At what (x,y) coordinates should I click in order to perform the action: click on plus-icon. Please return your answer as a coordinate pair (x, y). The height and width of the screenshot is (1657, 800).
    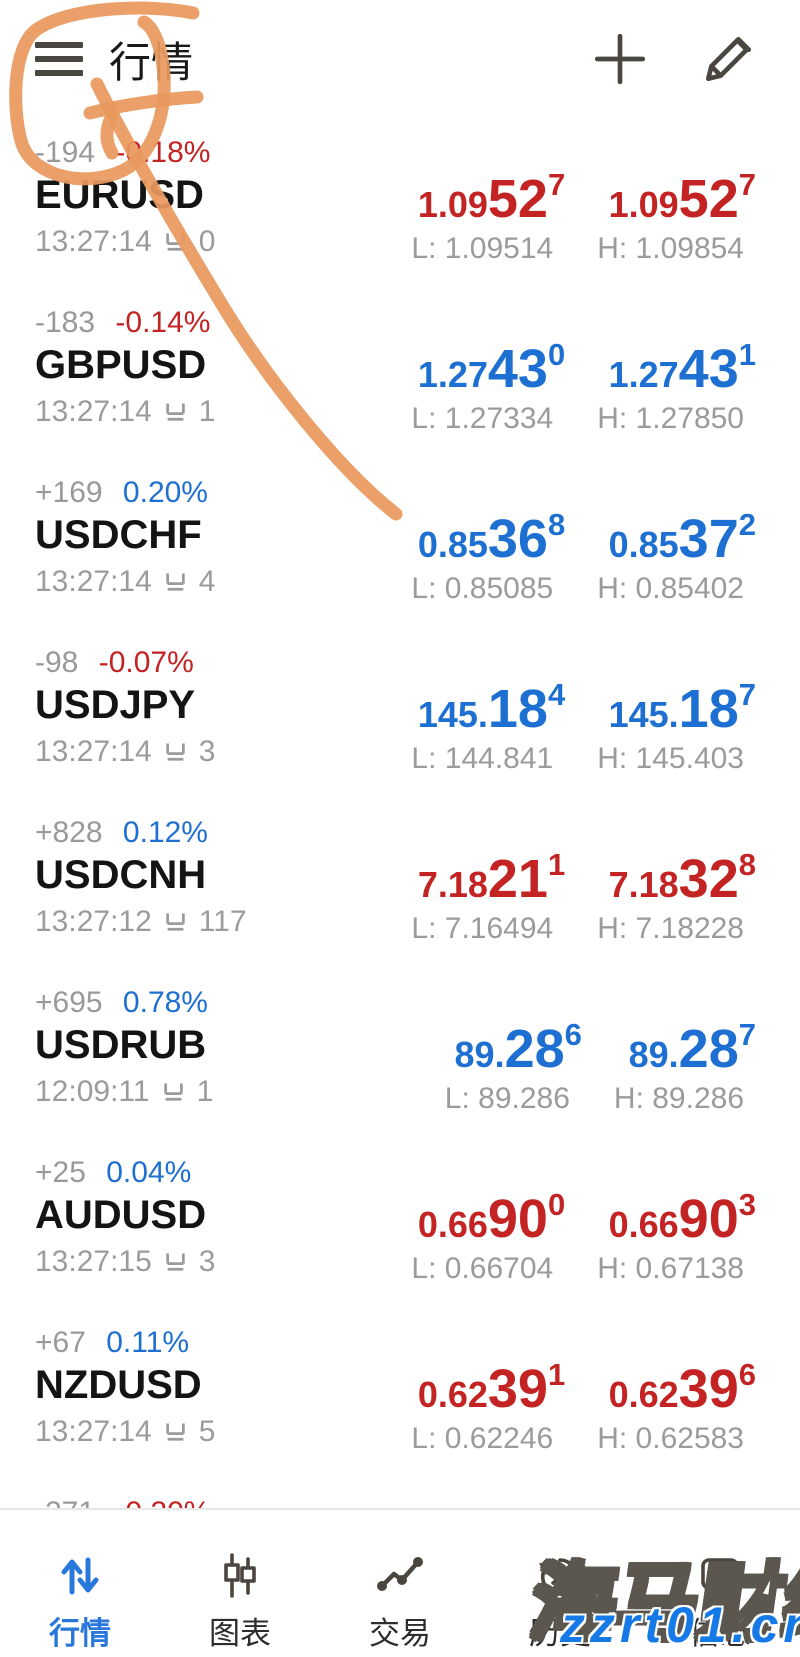
    Looking at the image, I should click on (620, 59).